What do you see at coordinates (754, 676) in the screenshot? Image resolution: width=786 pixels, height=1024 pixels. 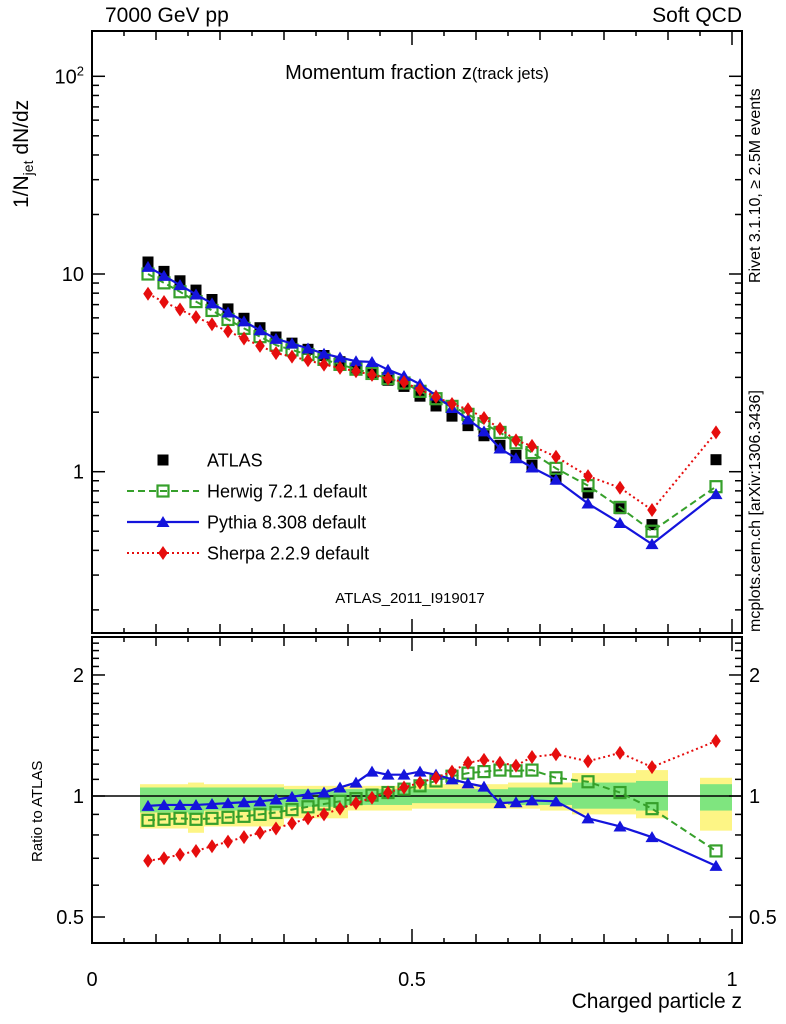 I see `y-tick-label-ratio-right: 2` at bounding box center [754, 676].